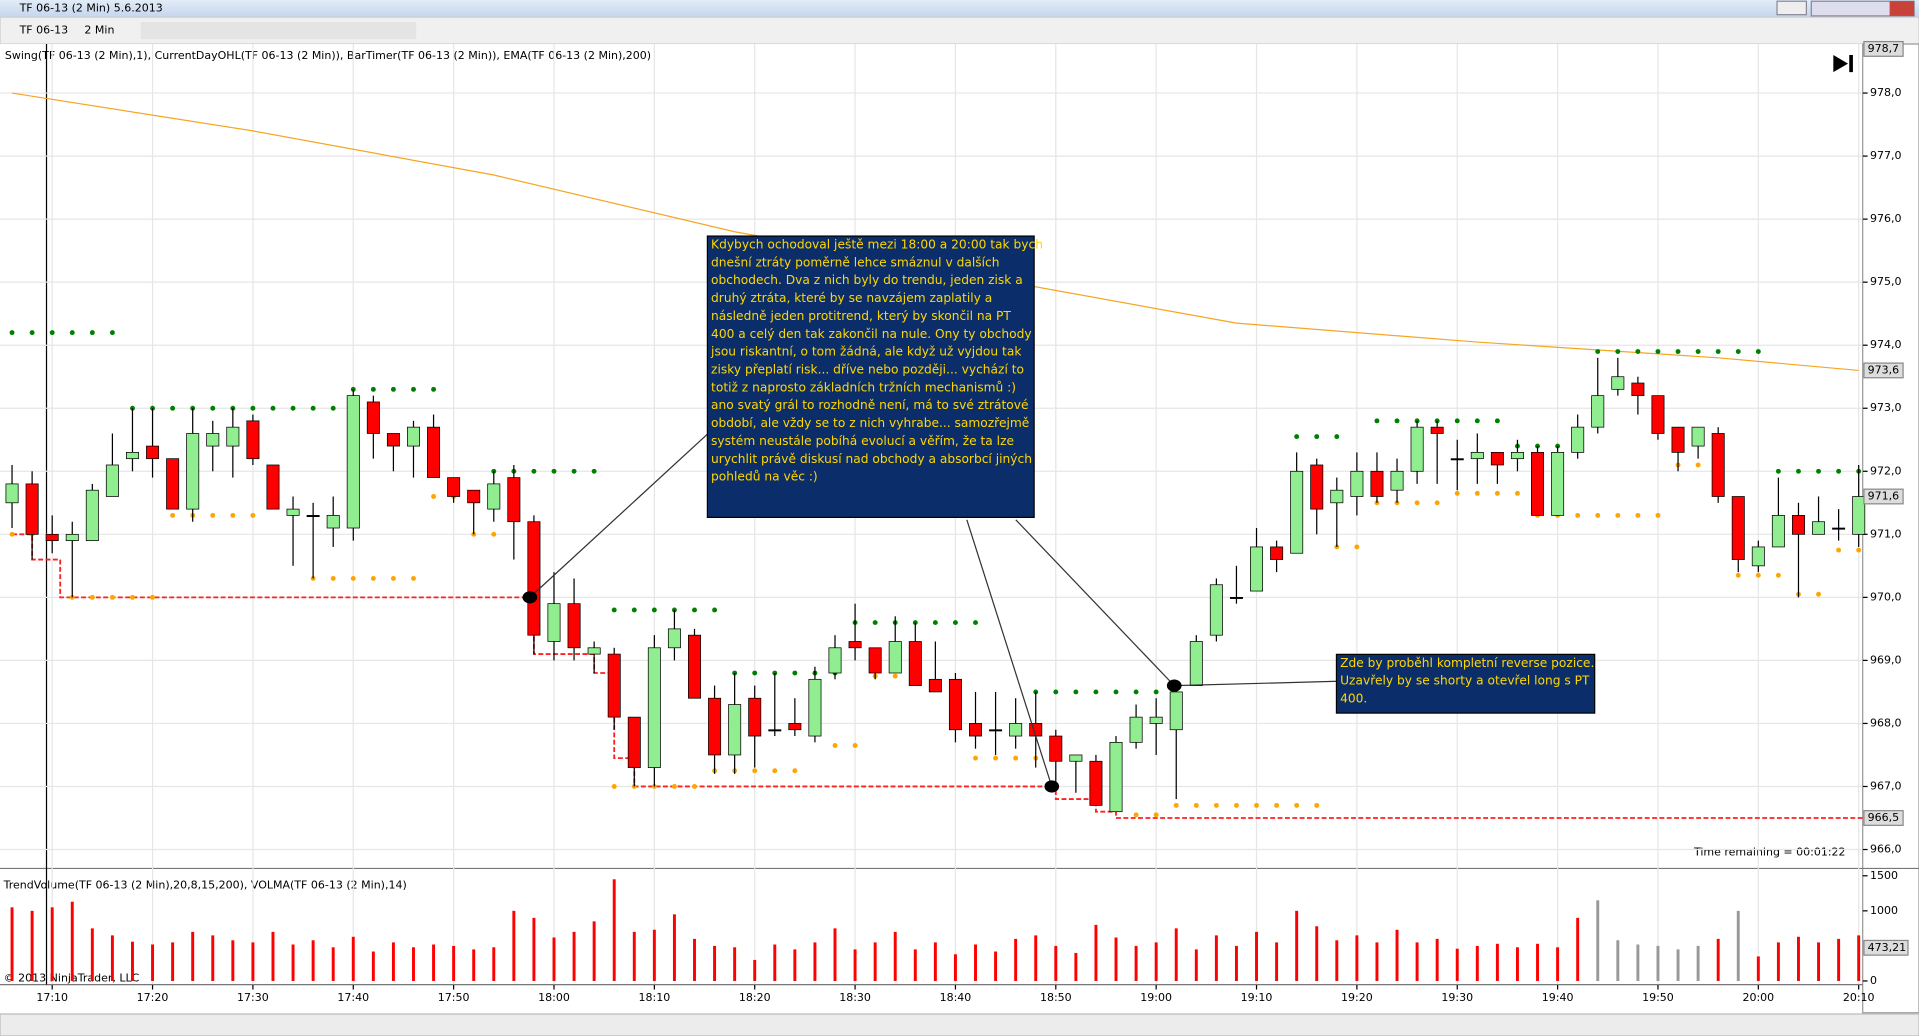  I want to click on link-button, so click(1792, 8).